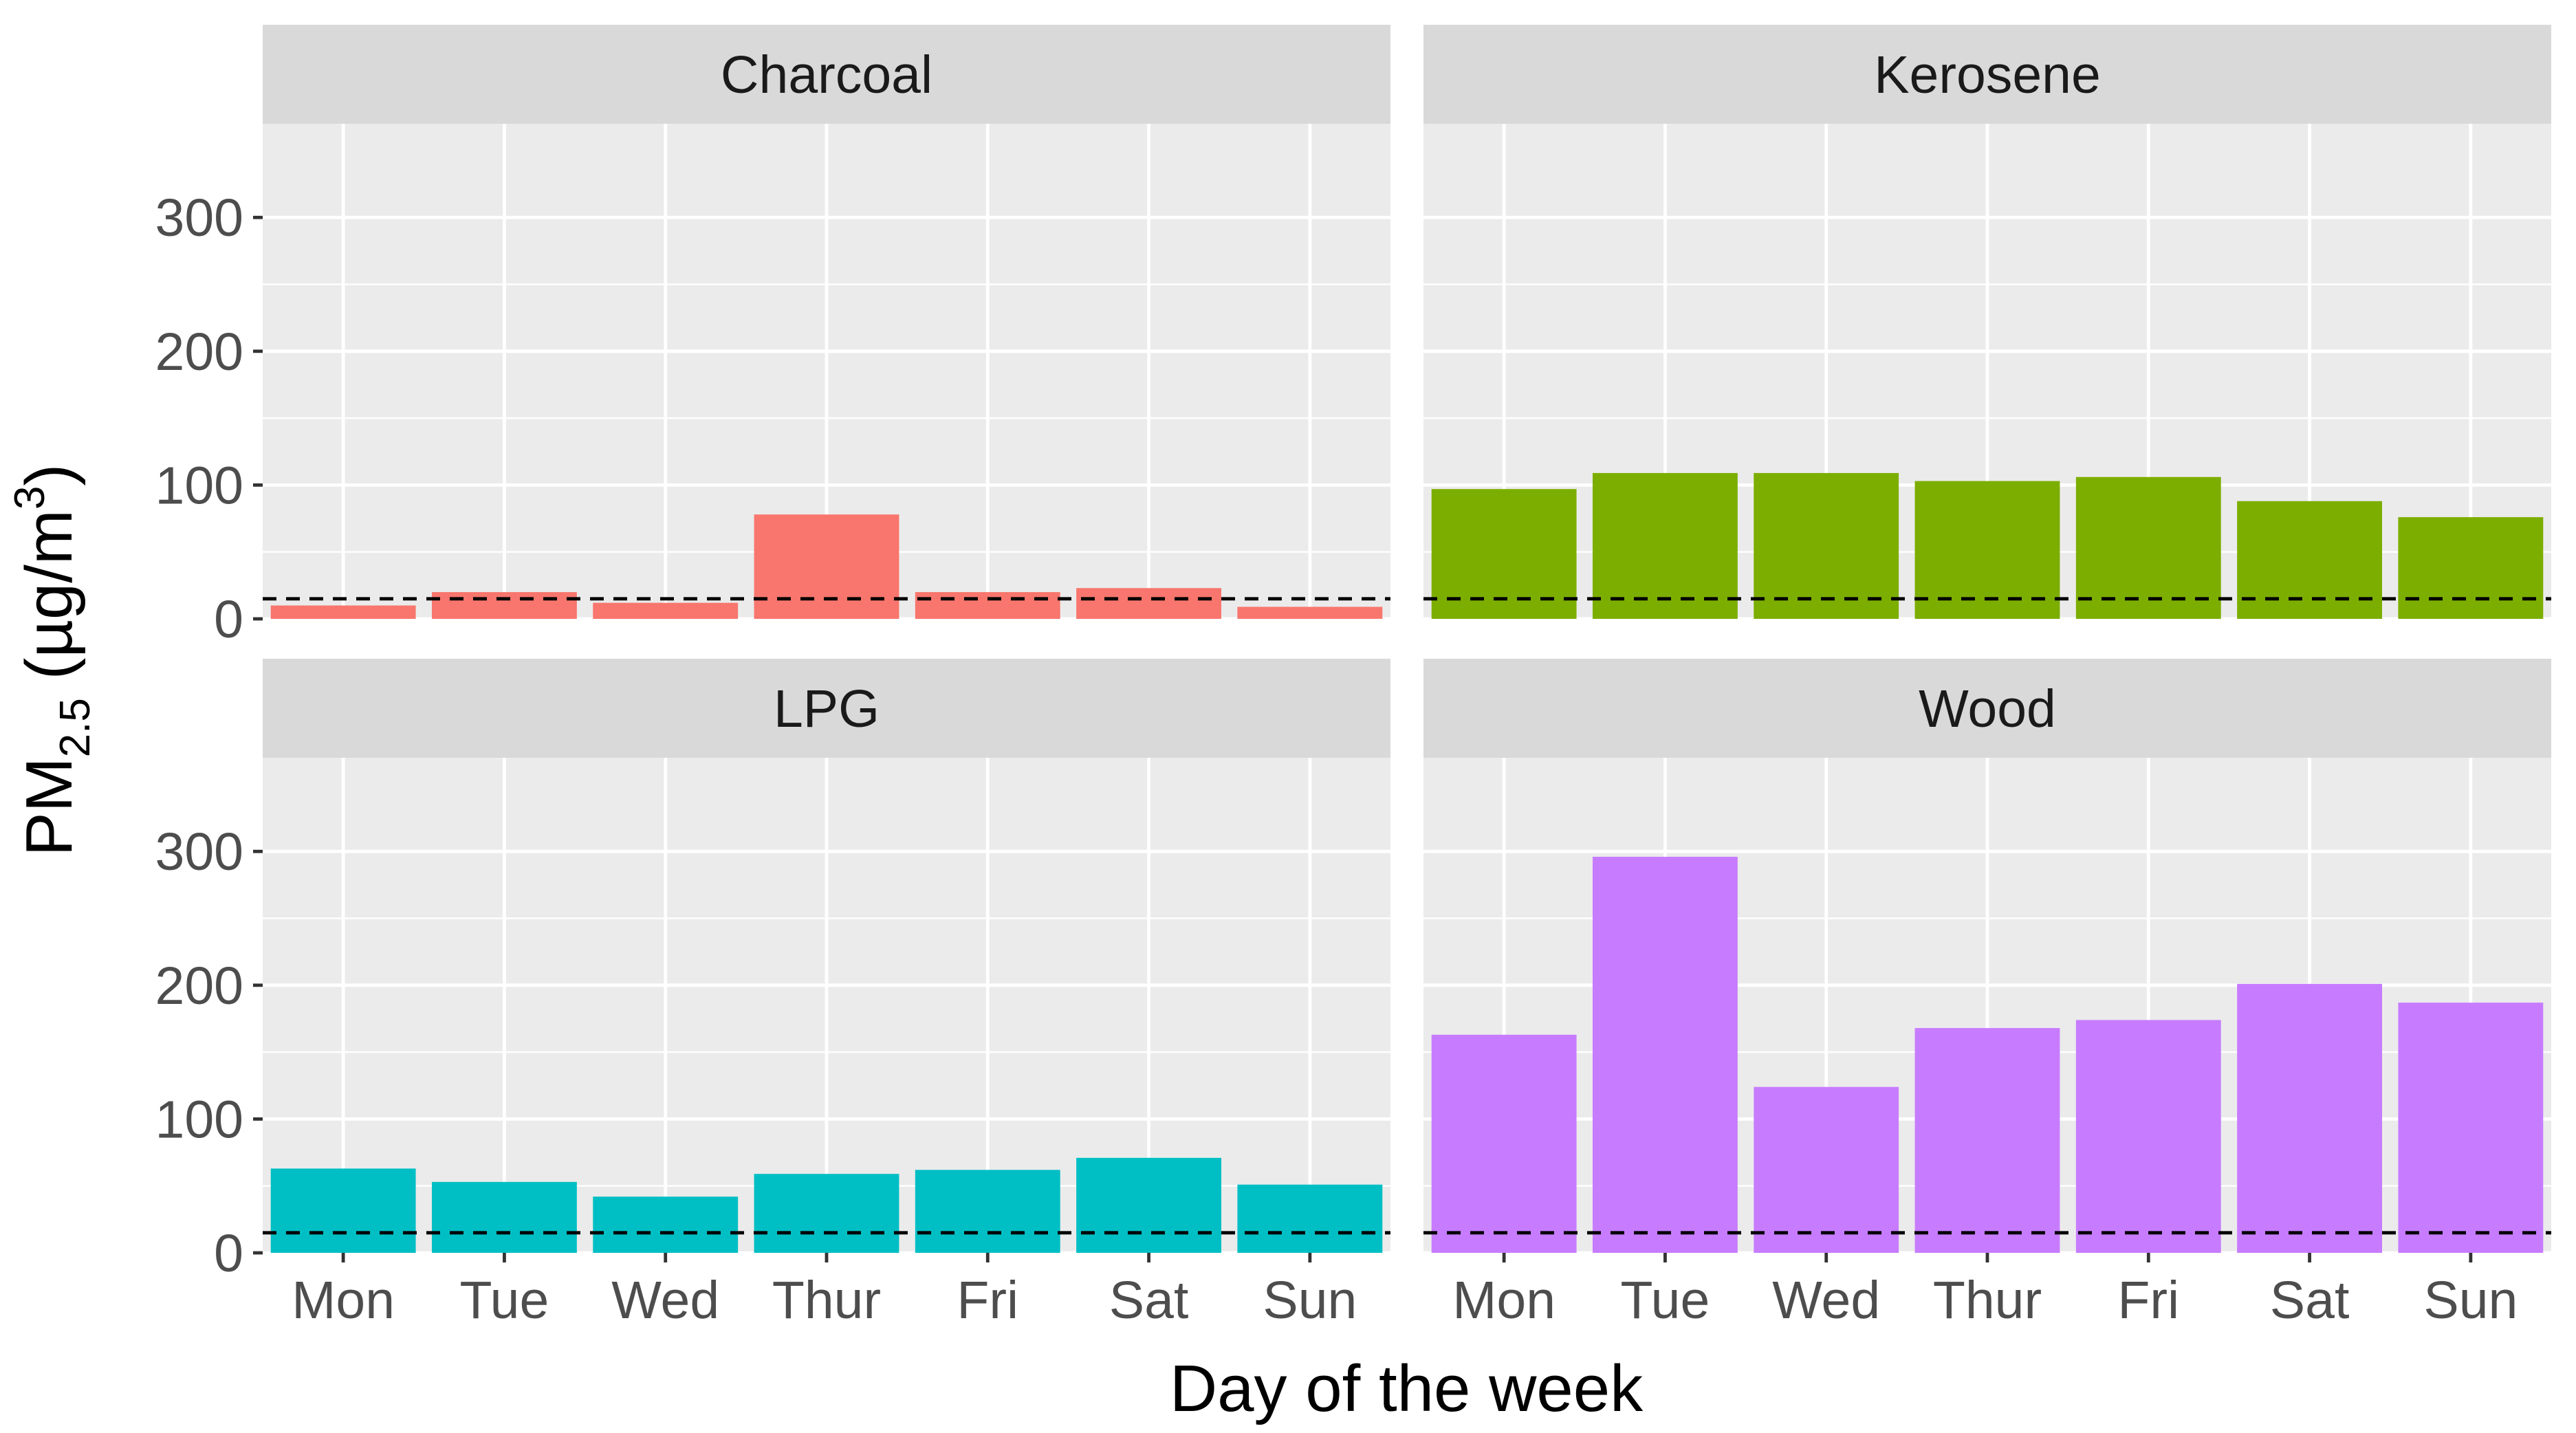 This screenshot has height=1433, width=2576. I want to click on y-axis-title: PM2.5 (µg/m3), so click(52, 660).